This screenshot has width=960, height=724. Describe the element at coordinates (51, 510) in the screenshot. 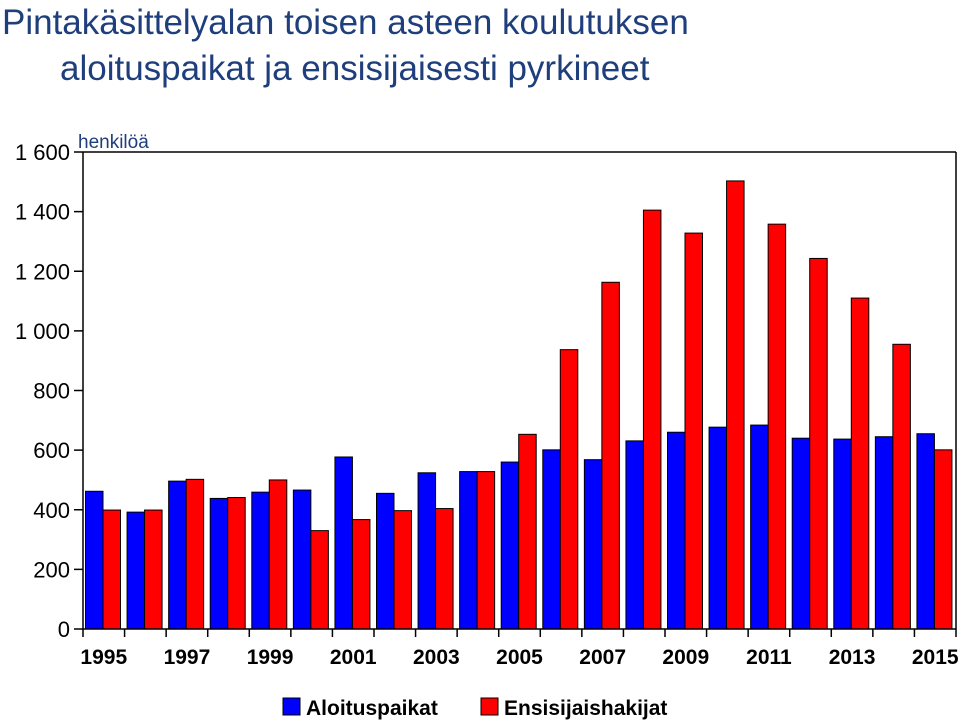

I see `y-tick-label: 400` at that location.